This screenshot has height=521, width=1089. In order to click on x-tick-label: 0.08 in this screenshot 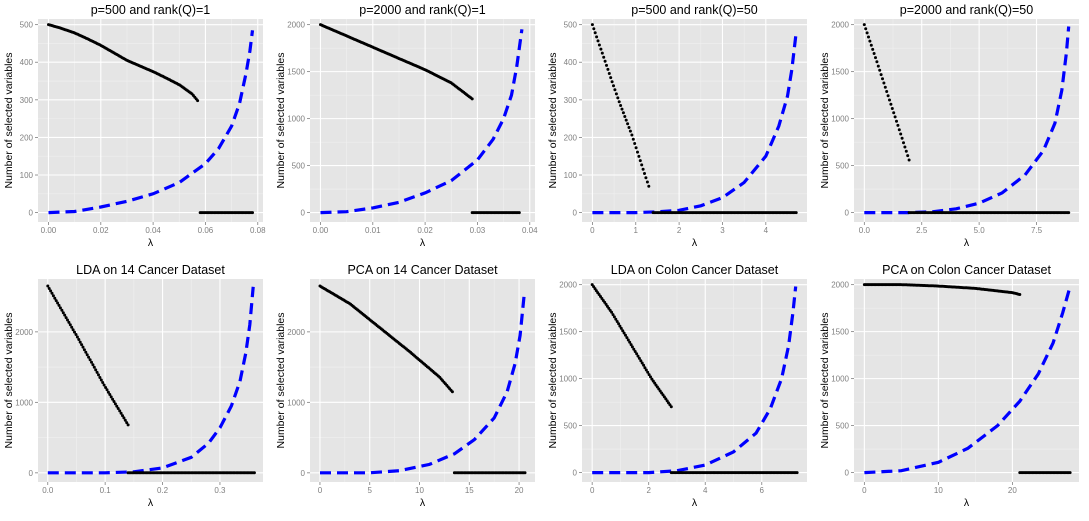, I will do `click(258, 230)`.